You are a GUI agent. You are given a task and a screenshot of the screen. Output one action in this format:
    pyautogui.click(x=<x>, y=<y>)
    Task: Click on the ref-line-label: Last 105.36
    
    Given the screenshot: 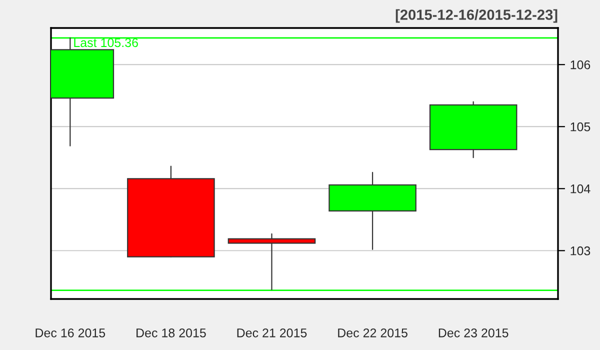 What is the action you would take?
    pyautogui.click(x=106, y=43)
    